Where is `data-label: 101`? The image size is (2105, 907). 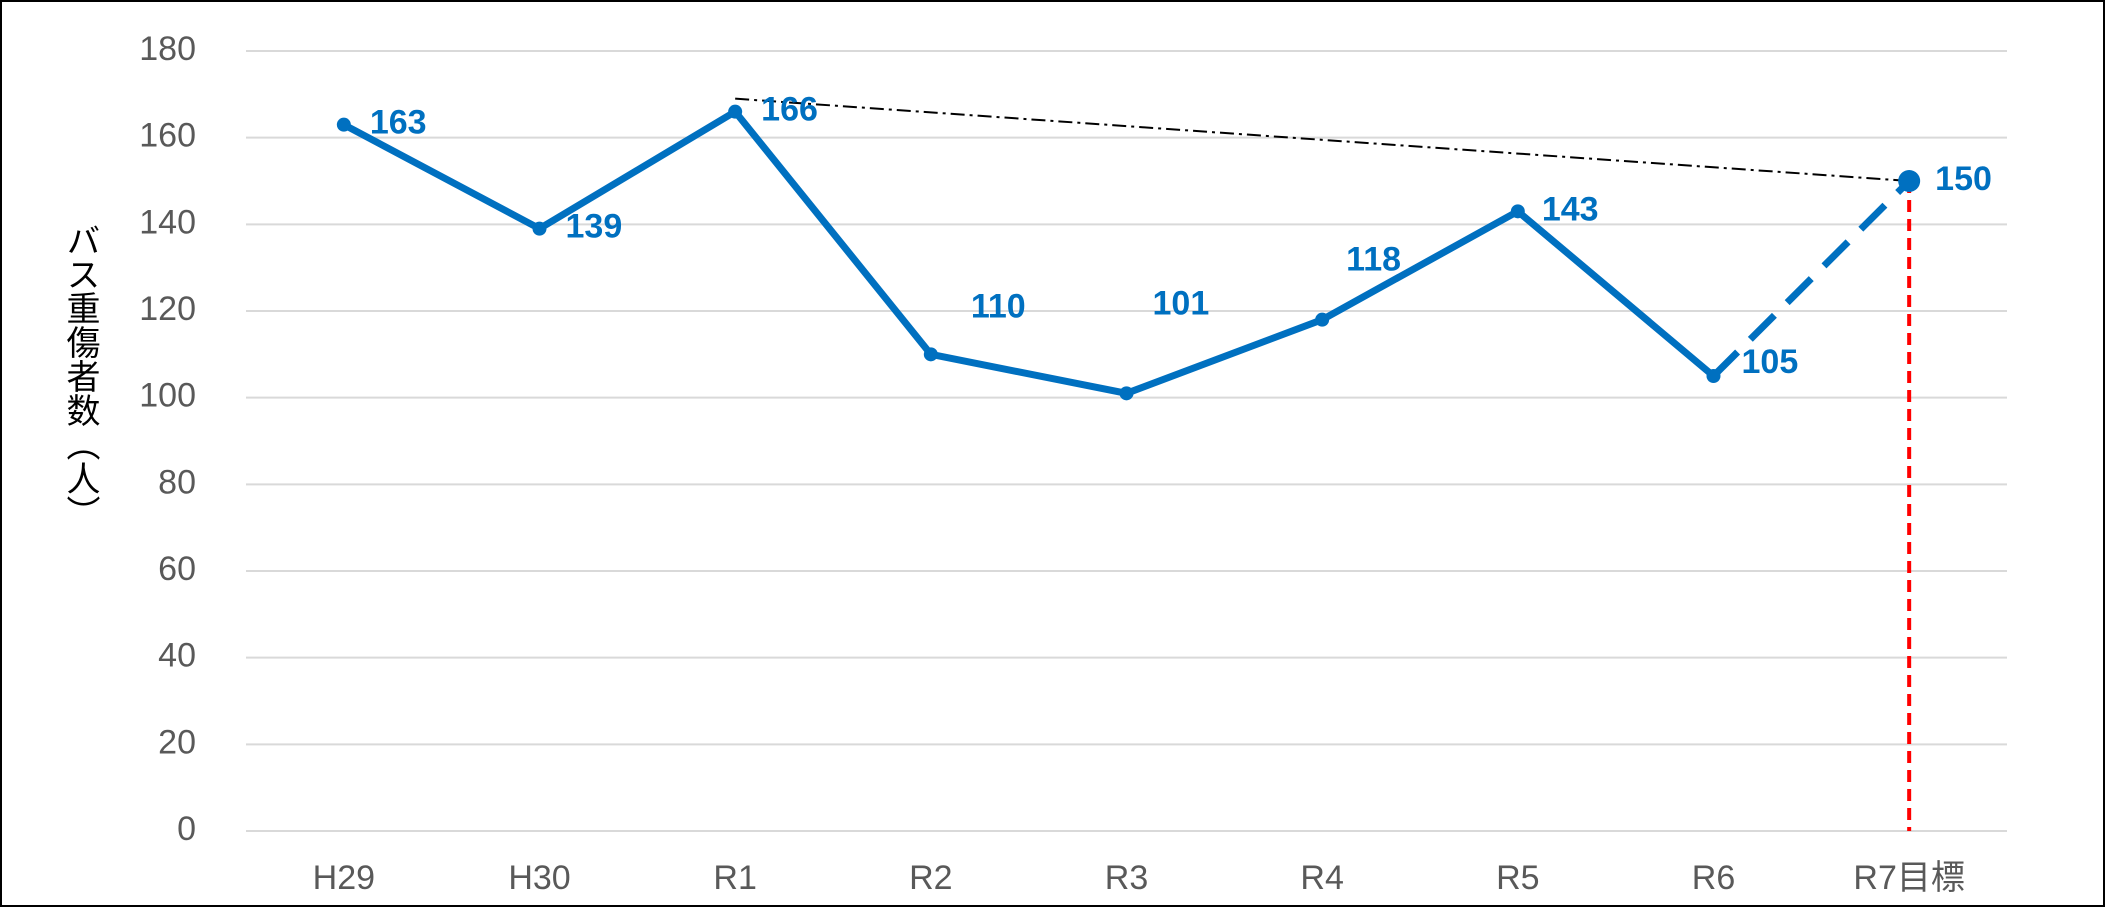 data-label: 101 is located at coordinates (1181, 303).